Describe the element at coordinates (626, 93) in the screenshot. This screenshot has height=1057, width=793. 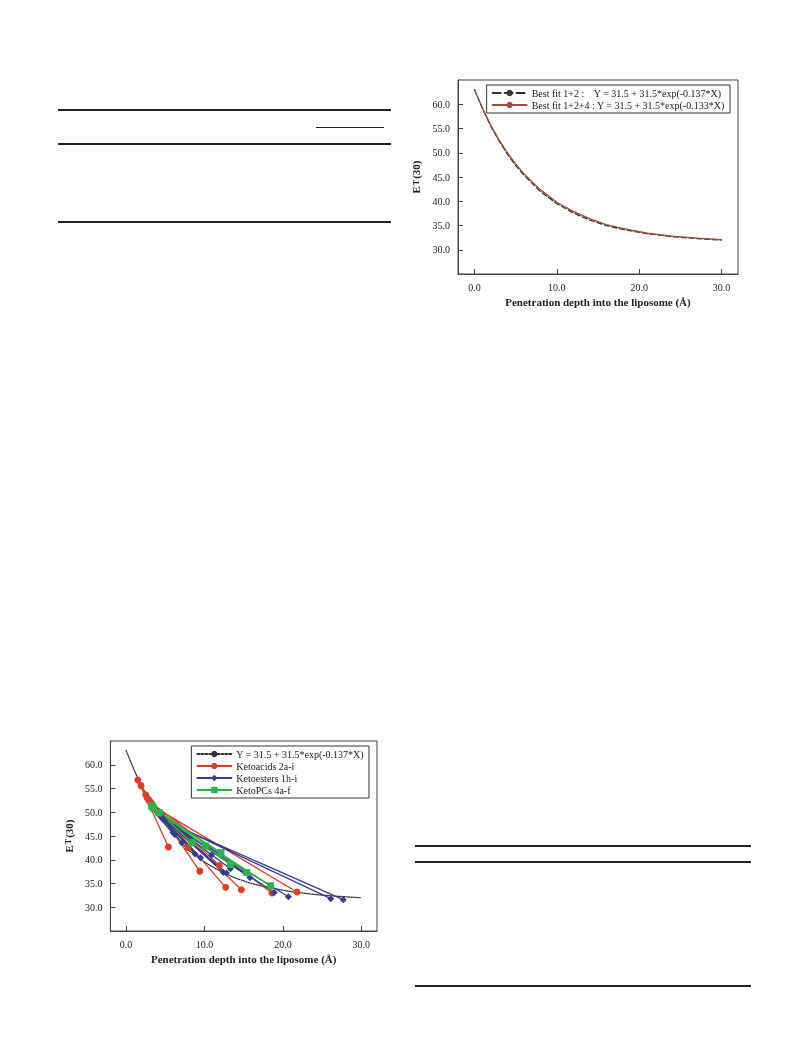
I see `legend-label: Best fit 1+2 : Y = 31.5 + 31.5*exp(-0.137*X)` at that location.